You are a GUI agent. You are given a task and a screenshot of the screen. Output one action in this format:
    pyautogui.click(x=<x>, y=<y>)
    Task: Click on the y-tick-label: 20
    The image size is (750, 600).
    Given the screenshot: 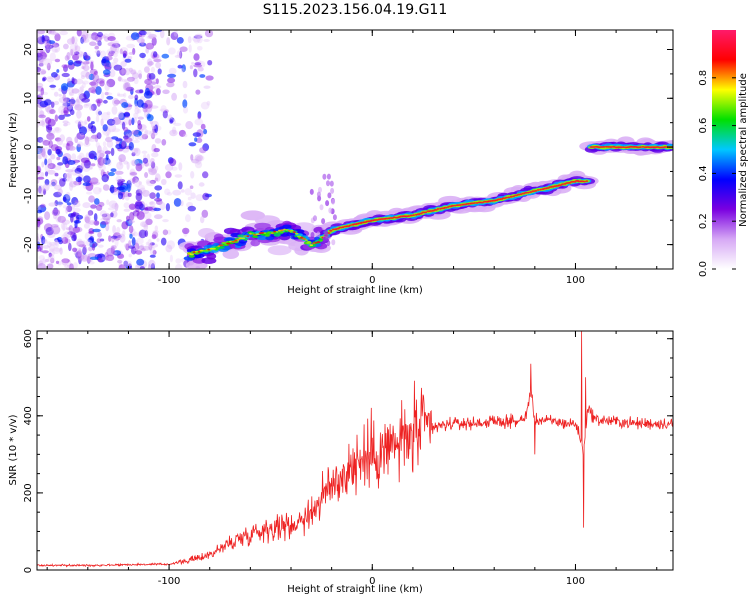 What is the action you would take?
    pyautogui.click(x=28, y=49)
    